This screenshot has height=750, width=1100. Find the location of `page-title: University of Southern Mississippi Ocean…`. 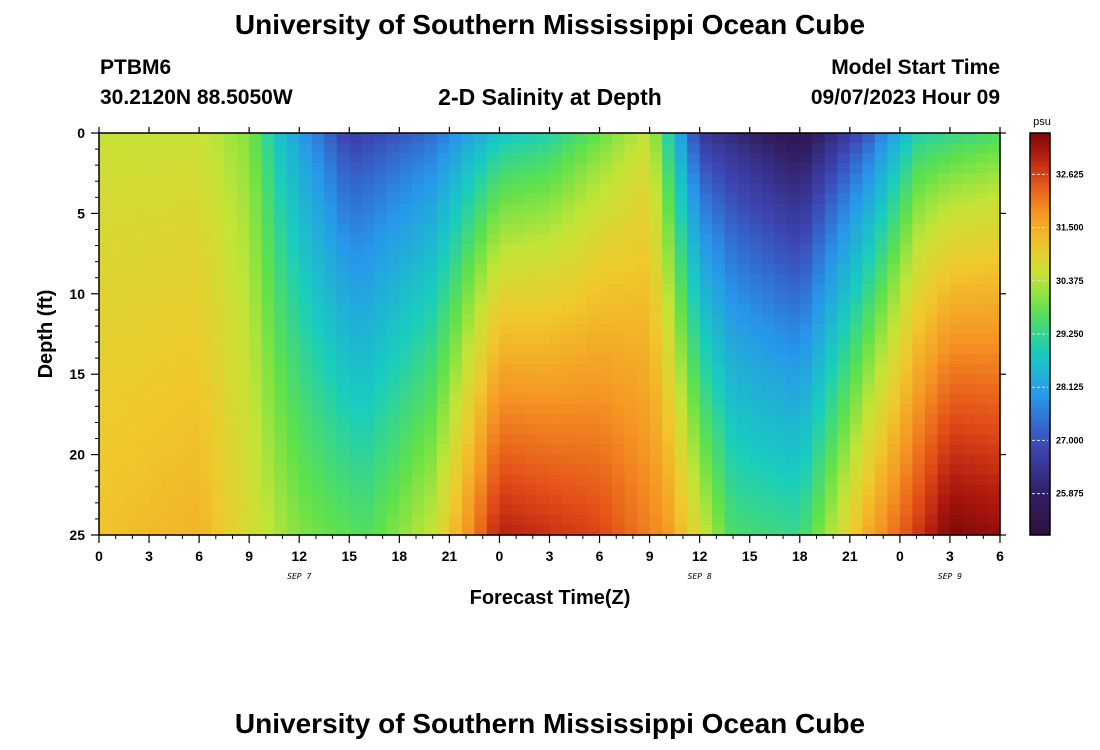

page-title: University of Southern Mississippi Ocean… is located at coordinates (550, 24).